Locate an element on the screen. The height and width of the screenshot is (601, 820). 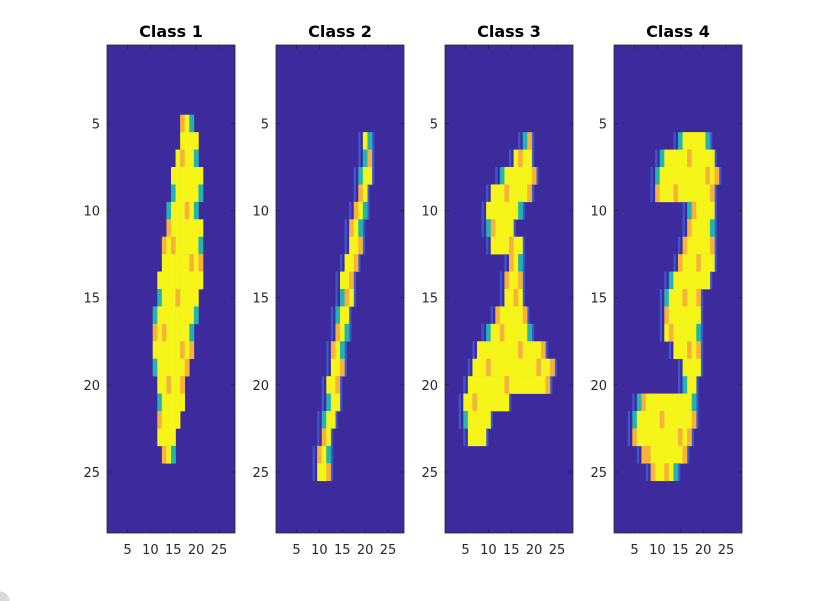
x-tick-label: 15 is located at coordinates (342, 550).